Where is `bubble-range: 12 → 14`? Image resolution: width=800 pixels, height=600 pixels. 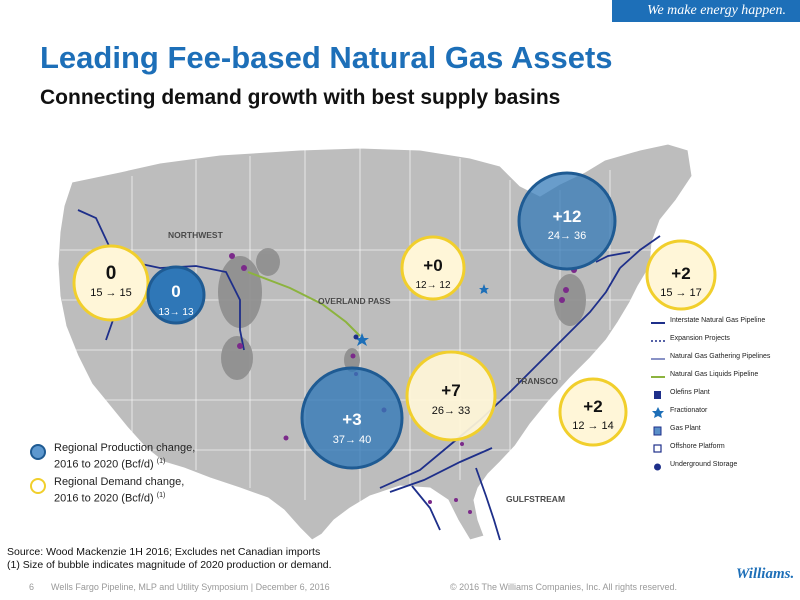
bubble-range: 12 → 14 is located at coordinates (593, 426).